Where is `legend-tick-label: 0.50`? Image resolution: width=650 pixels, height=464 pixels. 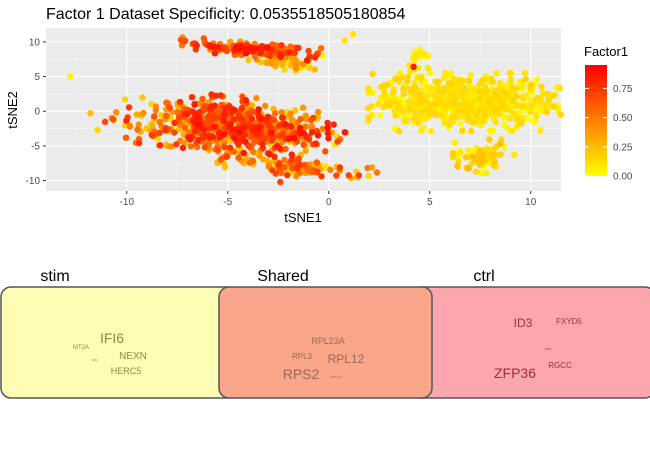
legend-tick-label: 0.50 is located at coordinates (623, 118).